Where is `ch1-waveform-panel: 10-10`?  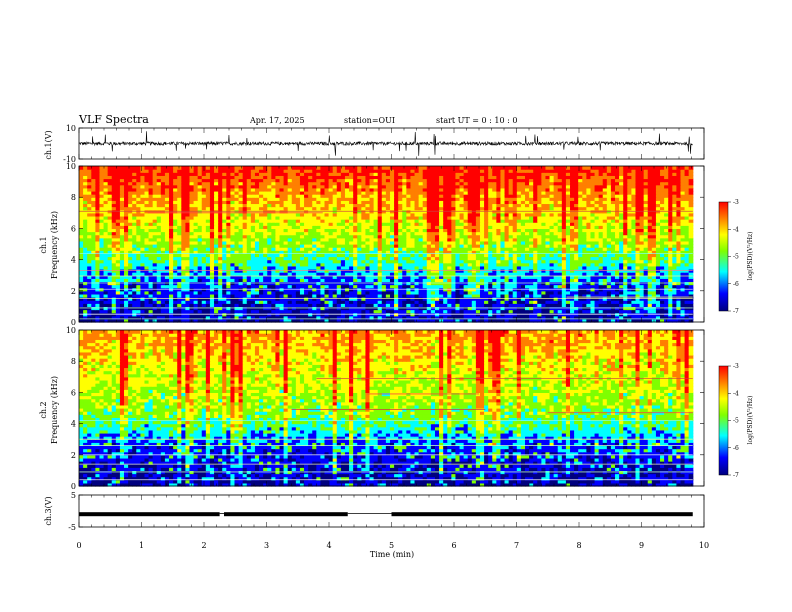
ch1-waveform-panel: 10-10 is located at coordinates (383, 144).